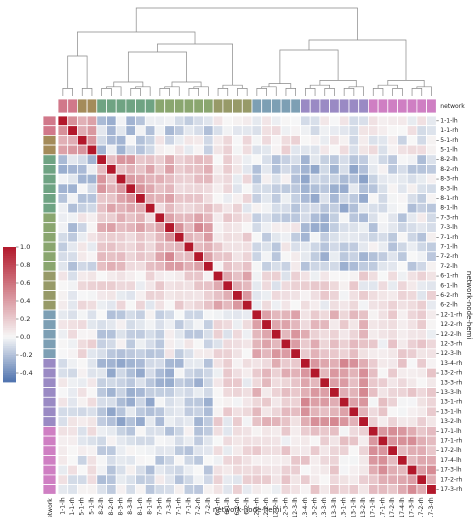  What do you see at coordinates (449, 237) in the screenshot?
I see `y-tick-label: 7-1-rh` at bounding box center [449, 237].